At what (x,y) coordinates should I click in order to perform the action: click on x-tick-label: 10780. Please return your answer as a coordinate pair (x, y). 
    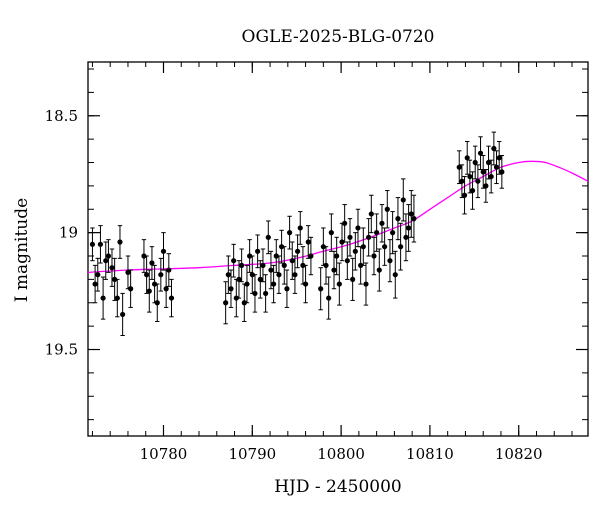
    Looking at the image, I should click on (164, 454).